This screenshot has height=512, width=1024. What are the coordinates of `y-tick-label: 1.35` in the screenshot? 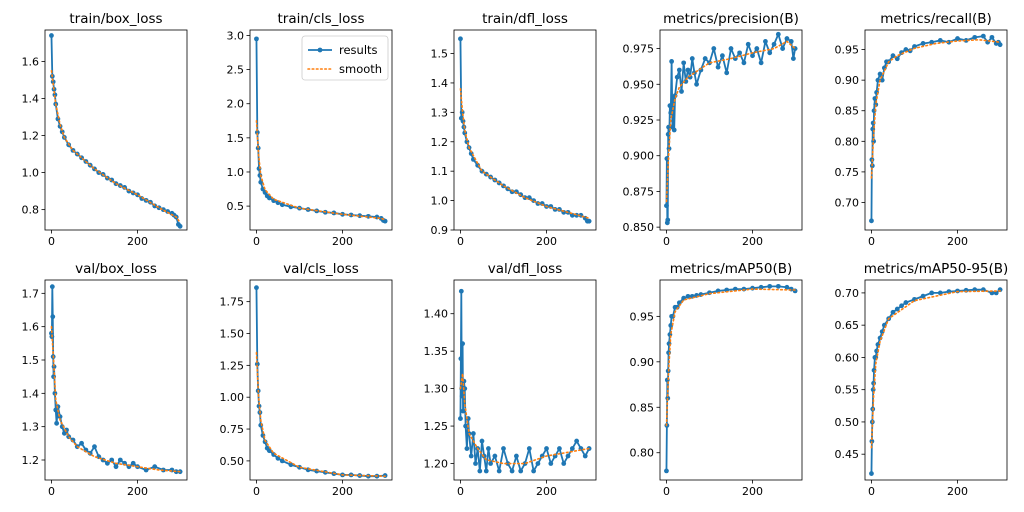 It's located at (436, 351).